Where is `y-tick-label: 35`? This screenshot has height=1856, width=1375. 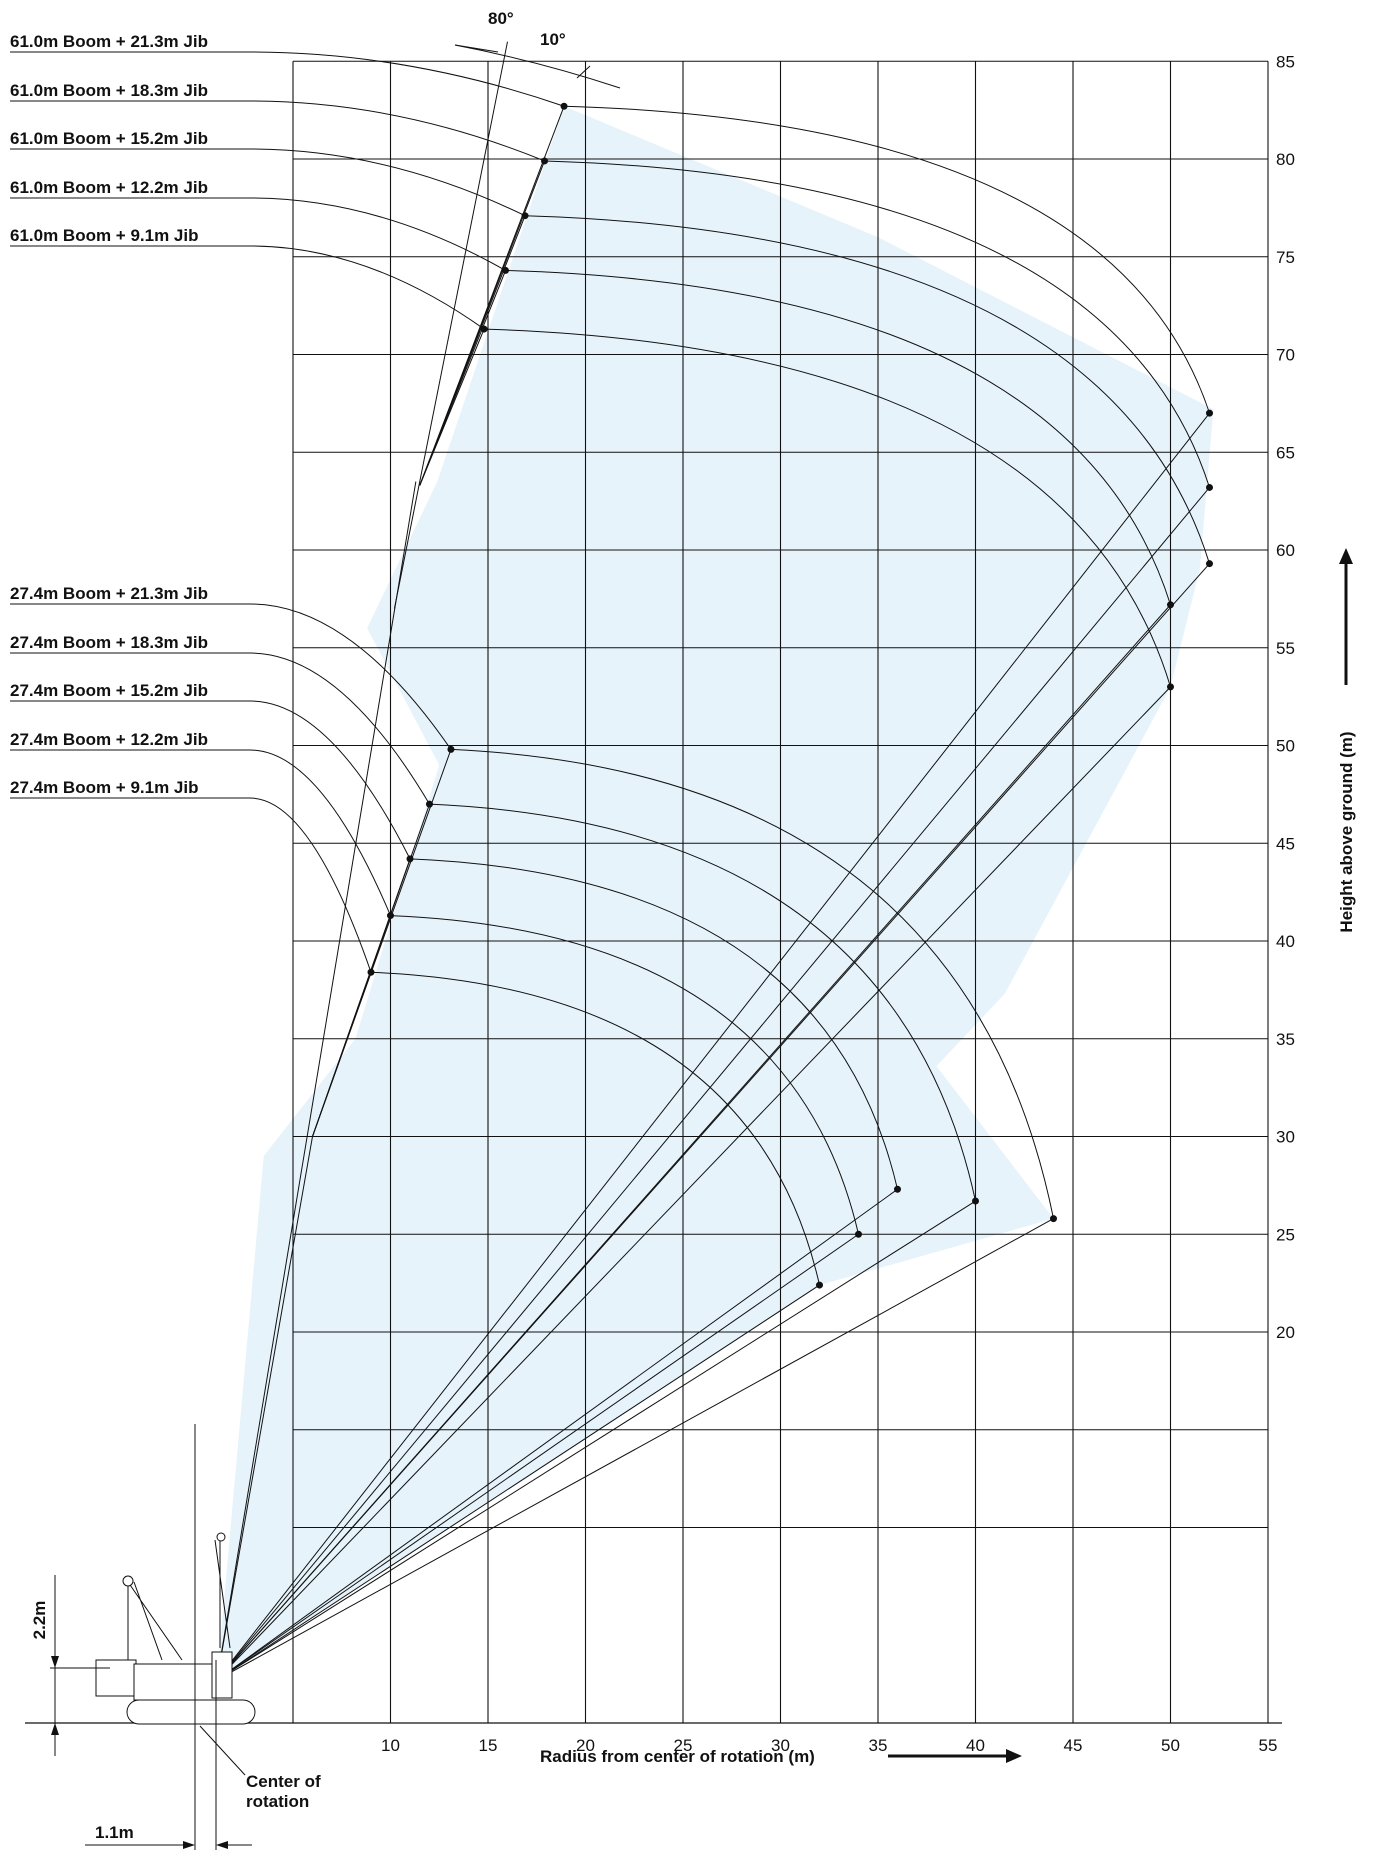
y-tick-label: 35 is located at coordinates (1285, 1039).